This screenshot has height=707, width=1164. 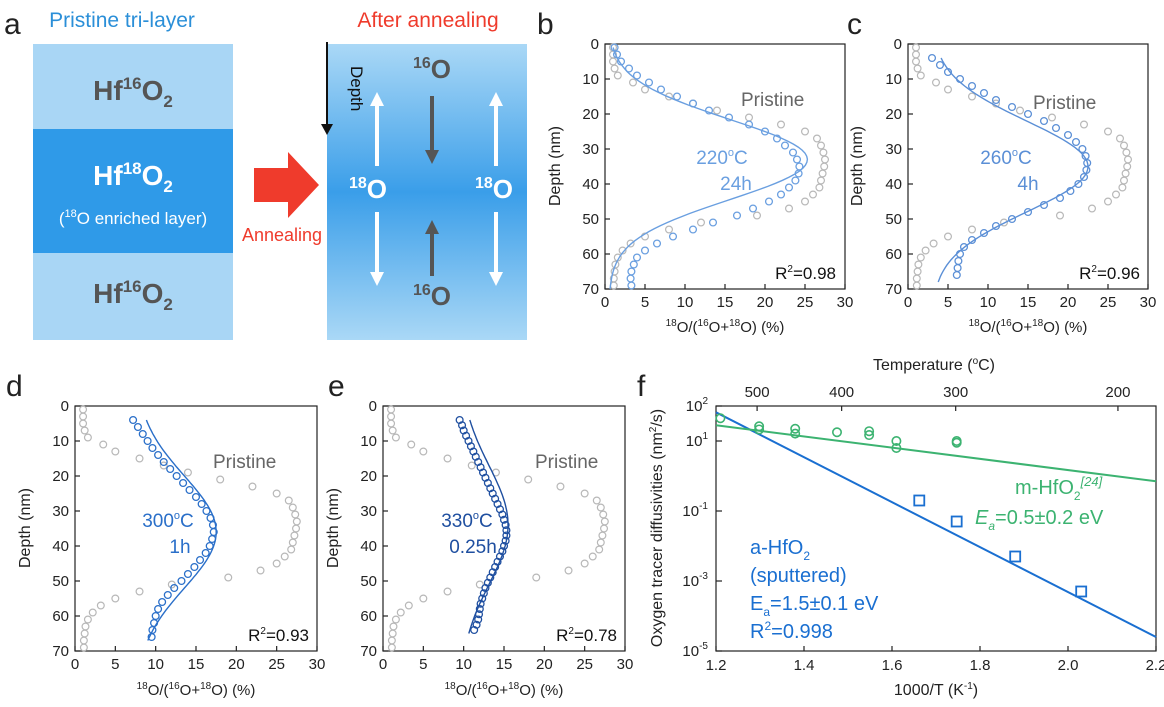 I want to click on pristine-label: Pristine, so click(x=244, y=462).